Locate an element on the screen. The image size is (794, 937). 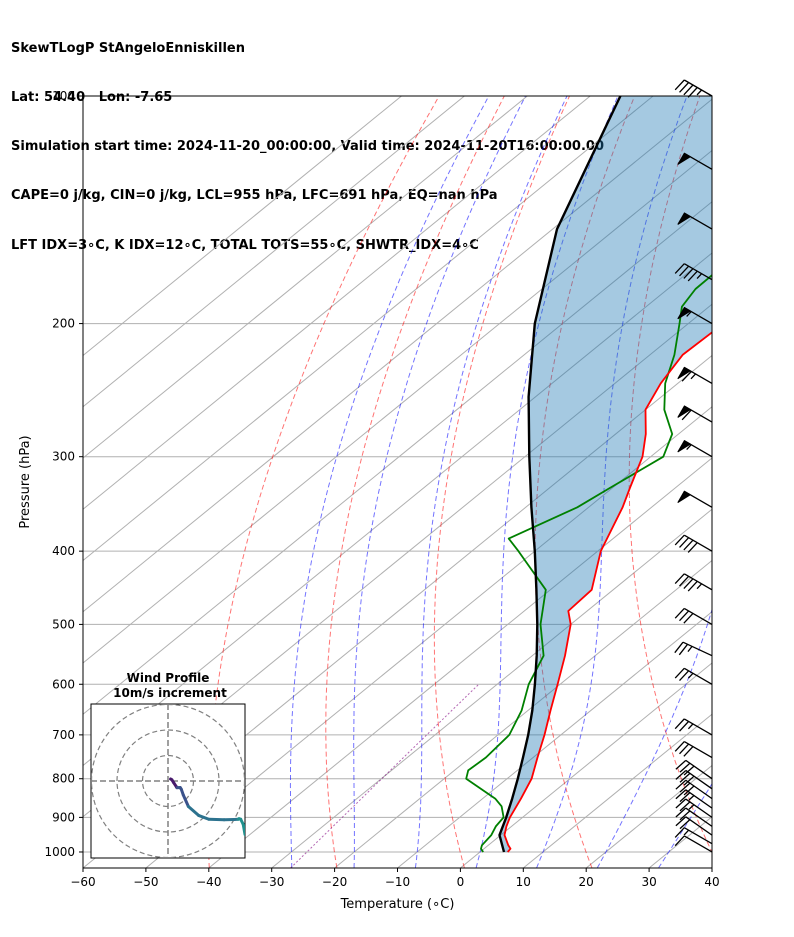
x-tick-label: −30 is located at coordinates (271, 882).